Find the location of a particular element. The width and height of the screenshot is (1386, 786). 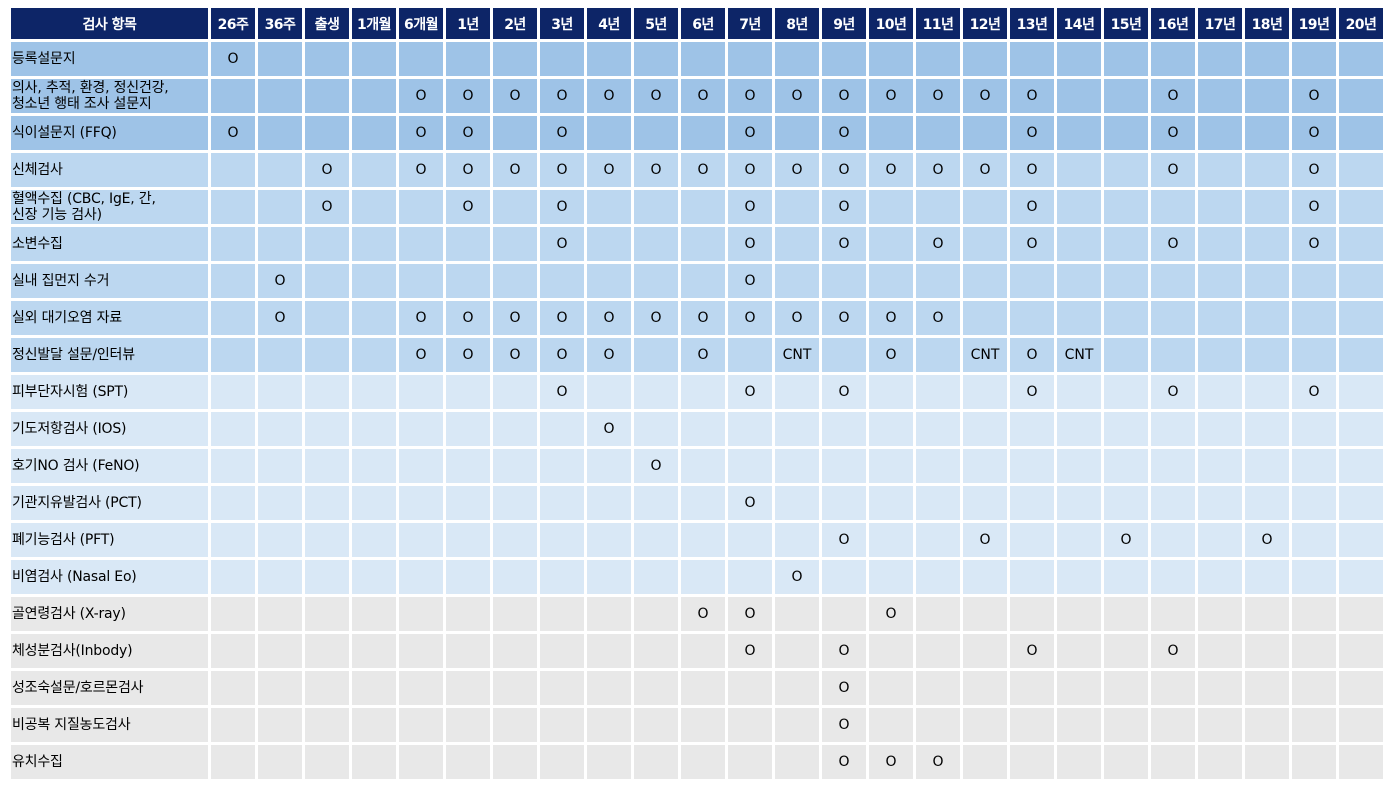

table-row: 기관지유발검사 (PCT) O is located at coordinates (697, 503).